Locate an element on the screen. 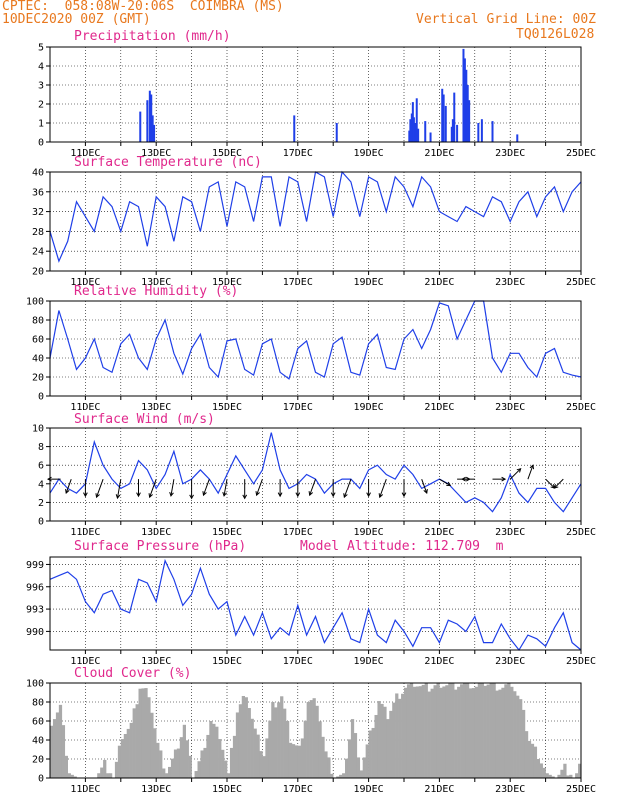 The width and height of the screenshot is (618, 800). temperature-date-label: 19DEC is located at coordinates (369, 282).